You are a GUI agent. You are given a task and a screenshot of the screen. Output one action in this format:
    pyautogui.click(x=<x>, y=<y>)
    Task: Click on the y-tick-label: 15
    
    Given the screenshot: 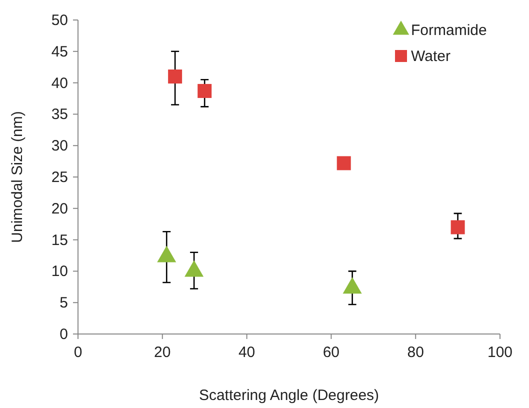 What is the action you would take?
    pyautogui.click(x=59, y=240)
    